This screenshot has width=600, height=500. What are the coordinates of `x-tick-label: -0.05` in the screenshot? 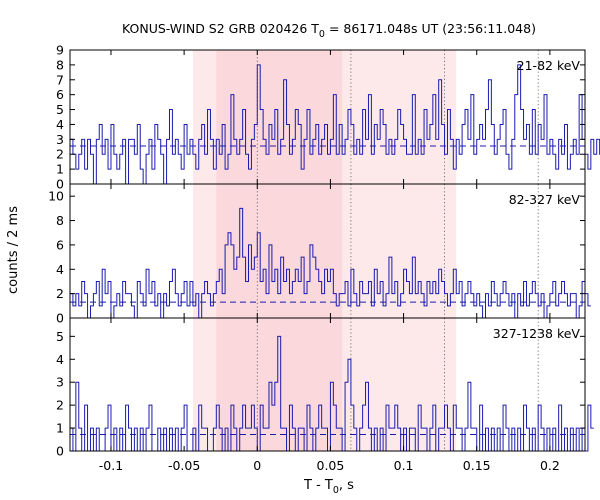 It's located at (184, 465).